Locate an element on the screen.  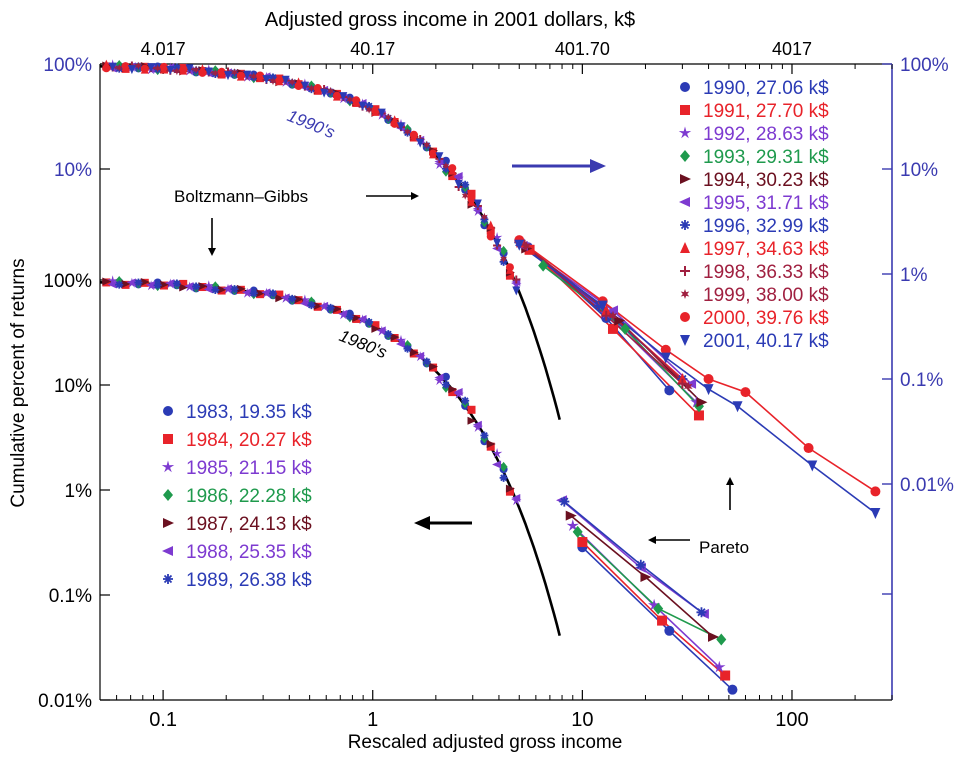
left-tick-label: 0.01% is located at coordinates (65, 701).